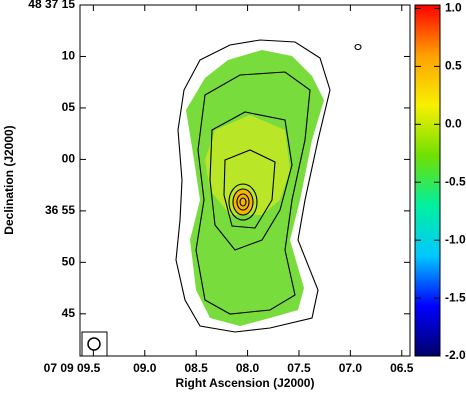  I want to click on x-tick-label: 06.5, so click(402, 368).